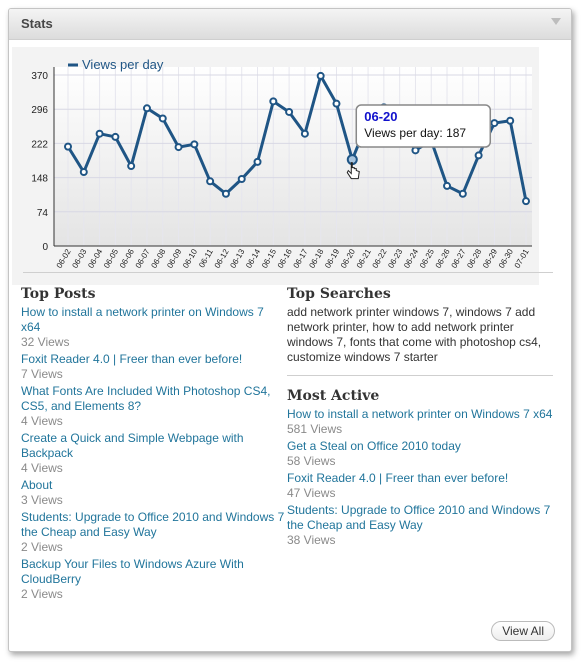 Image resolution: width=582 pixels, height=668 pixels. I want to click on tooltip, so click(423, 126).